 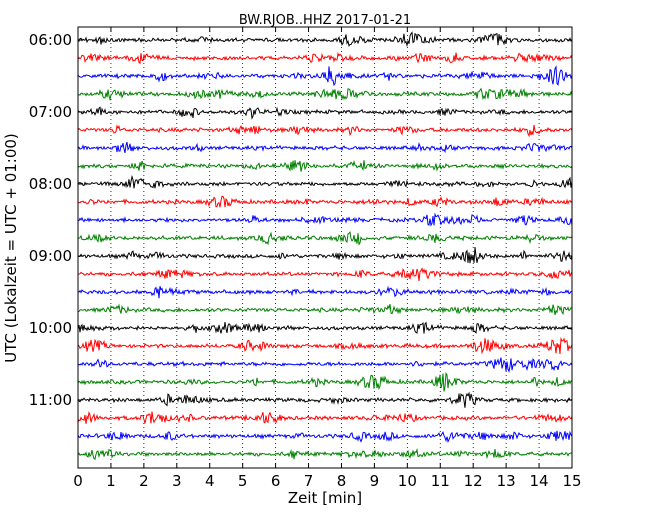 I want to click on x-tick-label: 7, so click(x=309, y=481).